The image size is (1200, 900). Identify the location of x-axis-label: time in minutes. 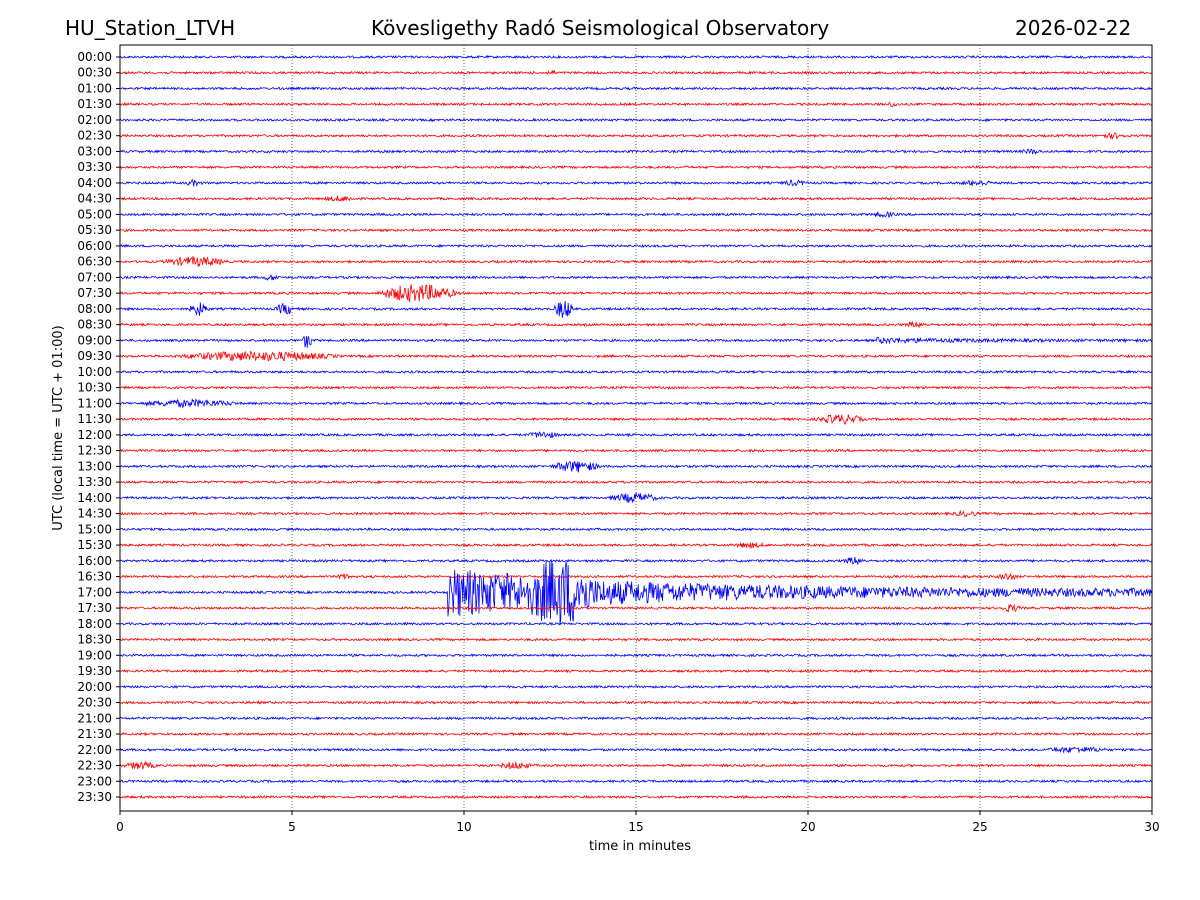
(640, 846).